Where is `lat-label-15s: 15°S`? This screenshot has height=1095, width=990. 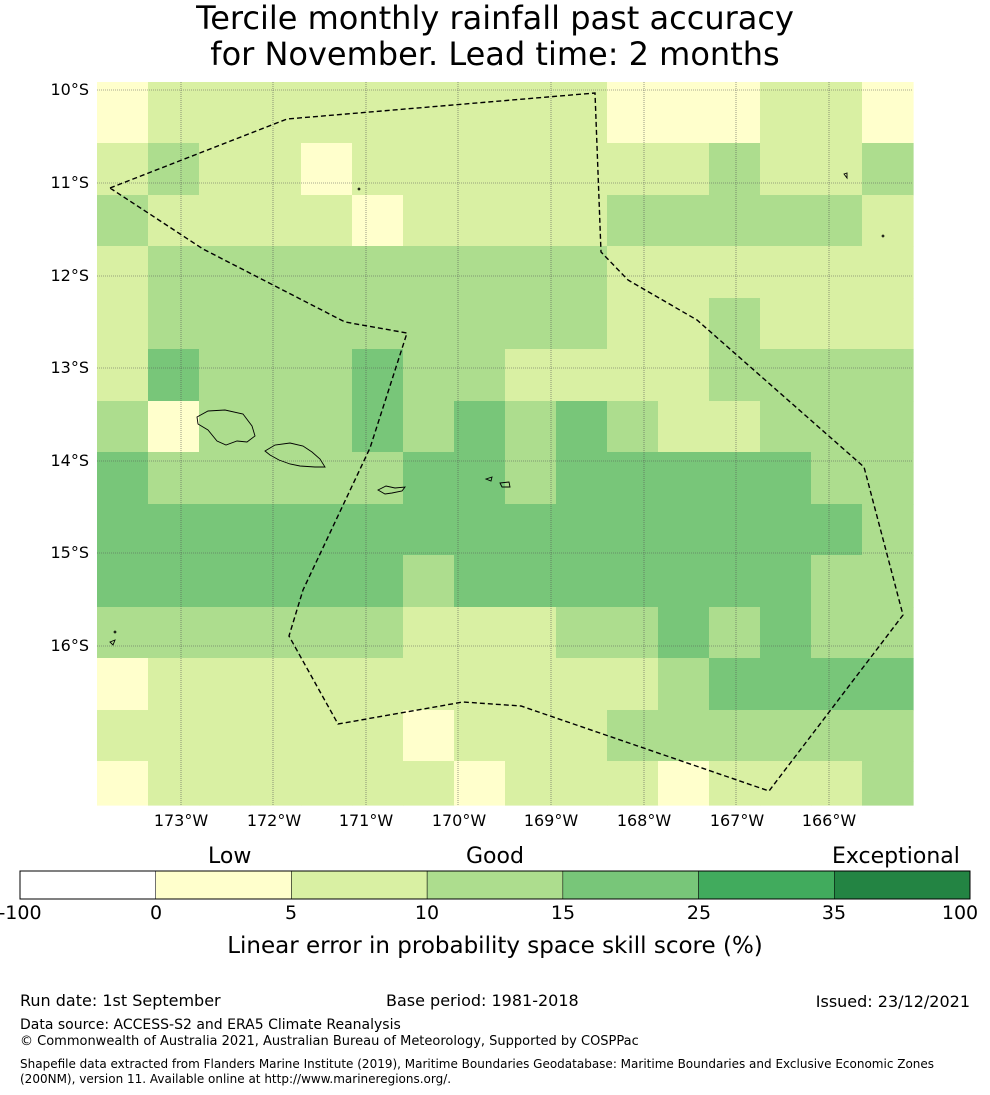 lat-label-15s: 15°S is located at coordinates (69, 552).